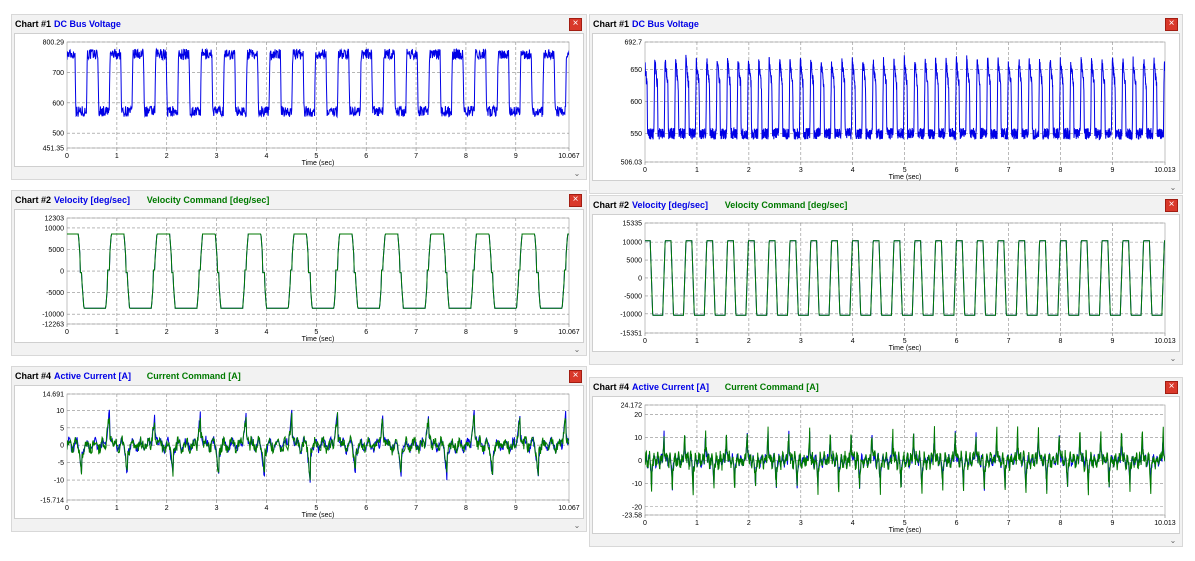 Image resolution: width=1195 pixels, height=561 pixels. What do you see at coordinates (632, 163) in the screenshot?
I see `y-tick-label: 506.03` at bounding box center [632, 163].